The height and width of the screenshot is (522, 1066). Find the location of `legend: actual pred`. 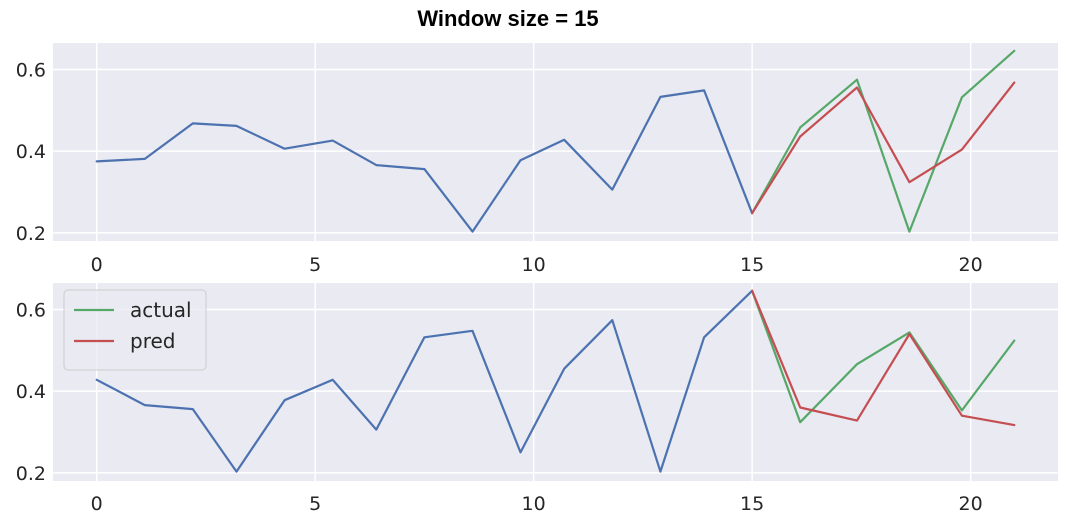

legend: actual pred is located at coordinates (135, 330).